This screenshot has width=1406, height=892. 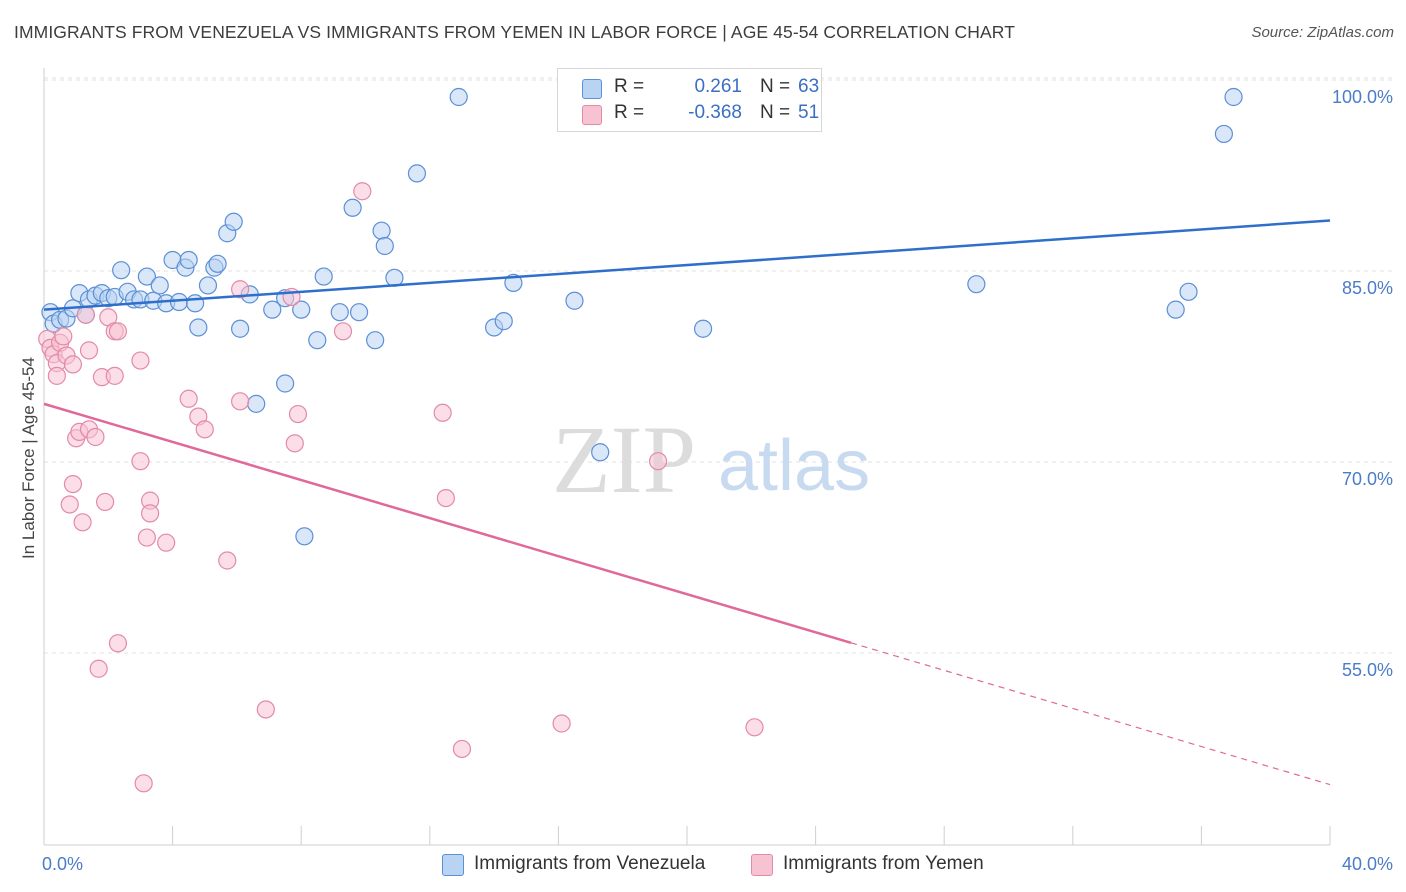 What do you see at coordinates (809, 112) in the screenshot?
I see `n-value: 51` at bounding box center [809, 112].